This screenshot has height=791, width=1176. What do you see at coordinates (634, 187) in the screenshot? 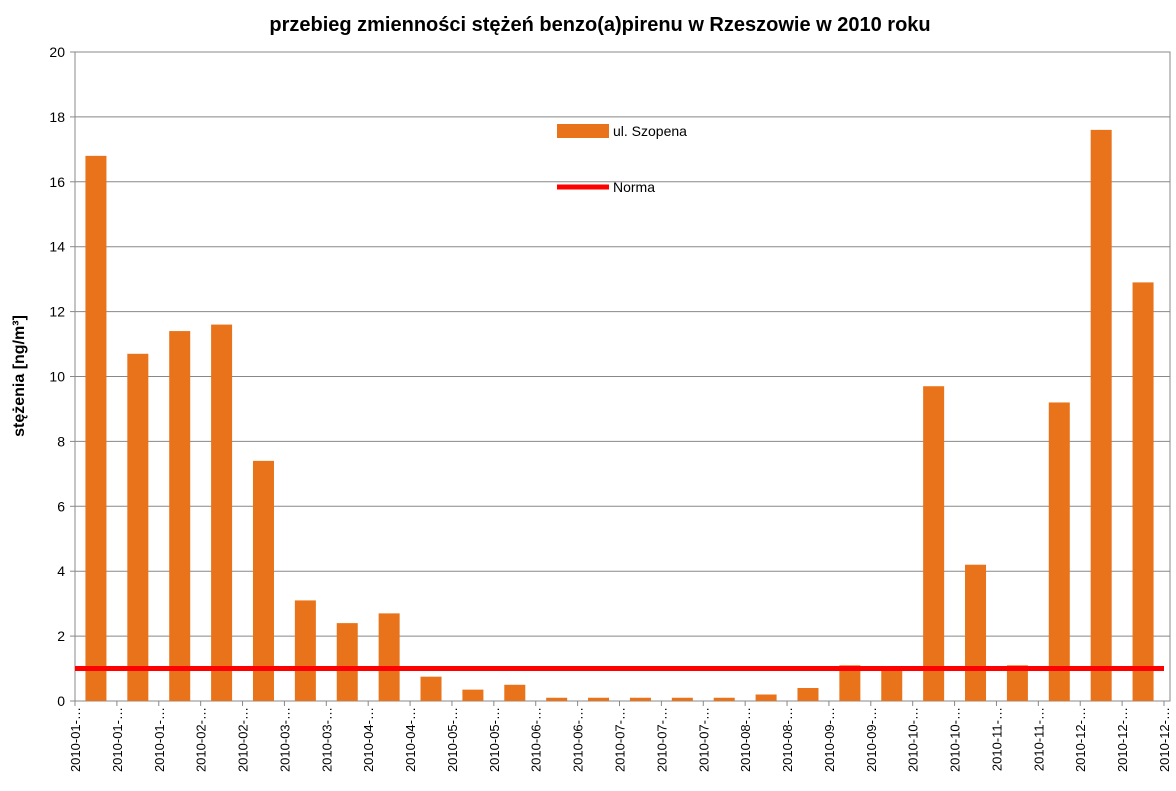
I see `legend-label: Norma` at bounding box center [634, 187].